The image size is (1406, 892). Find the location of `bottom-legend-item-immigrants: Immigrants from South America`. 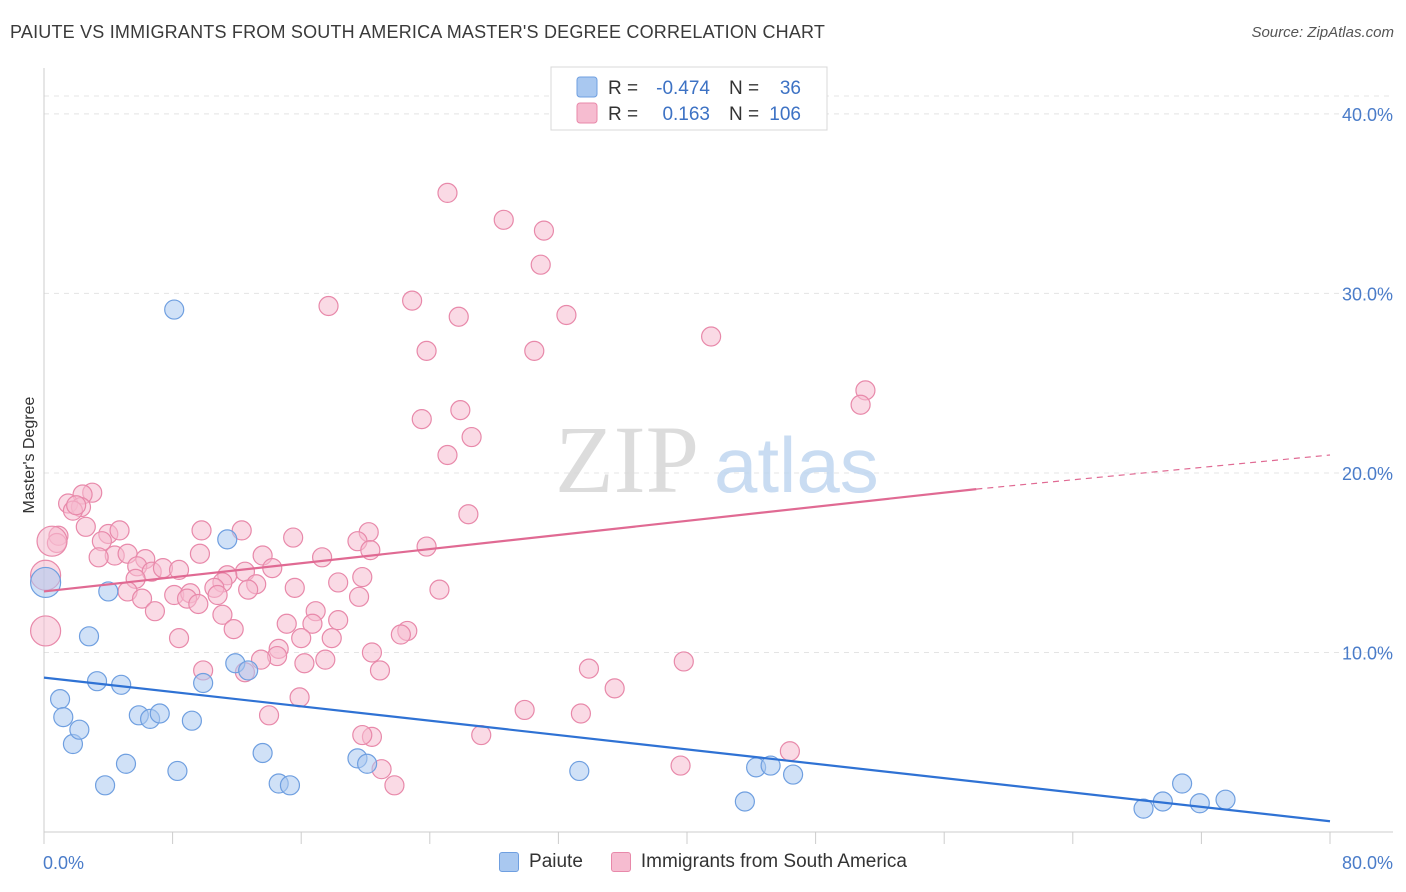

bottom-legend-item-immigrants: Immigrants from South America is located at coordinates (758, 862).